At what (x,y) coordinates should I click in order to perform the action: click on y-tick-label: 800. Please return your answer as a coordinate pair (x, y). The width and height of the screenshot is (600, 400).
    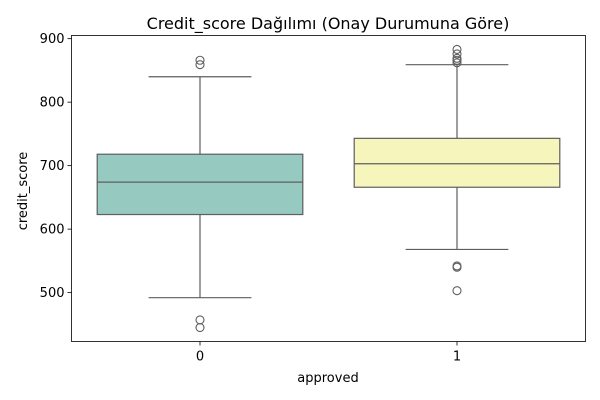
    Looking at the image, I should click on (52, 103).